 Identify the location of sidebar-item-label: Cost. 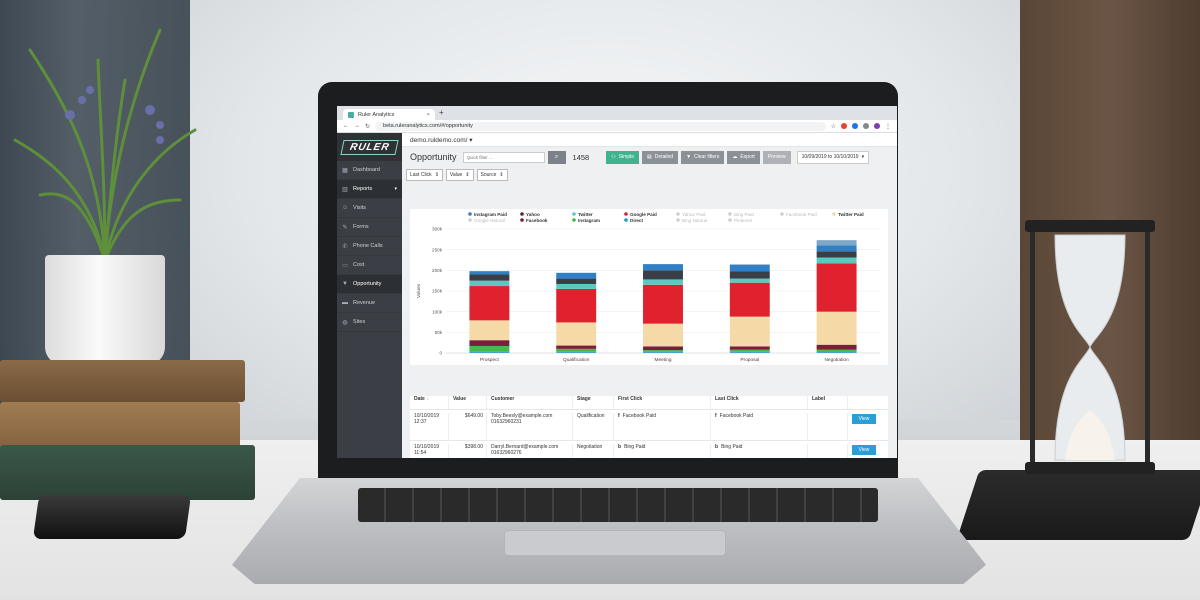
(359, 265).